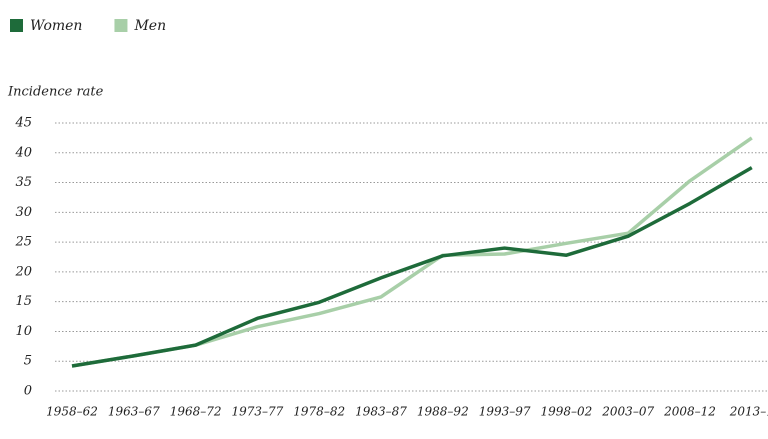  What do you see at coordinates (23, 331) in the screenshot?
I see `y-tick-label: 10` at bounding box center [23, 331].